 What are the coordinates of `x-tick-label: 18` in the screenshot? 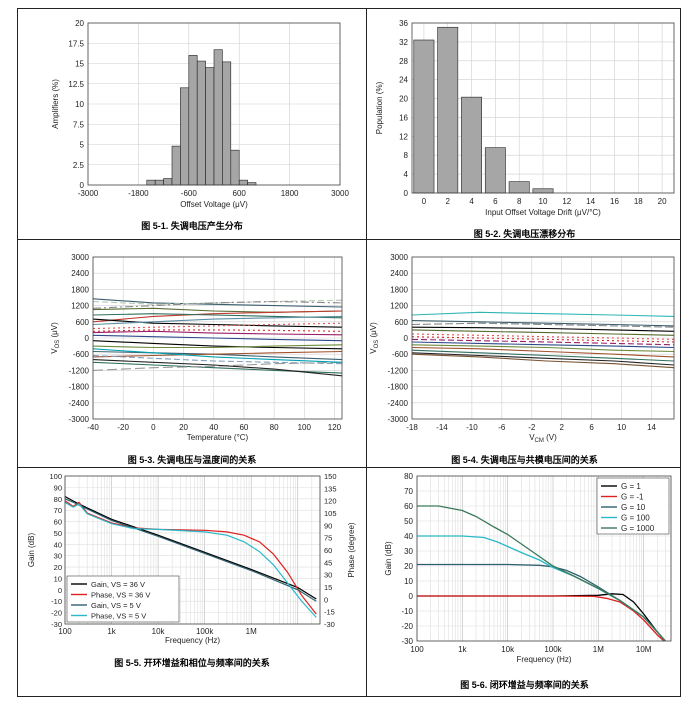 It's located at (638, 201).